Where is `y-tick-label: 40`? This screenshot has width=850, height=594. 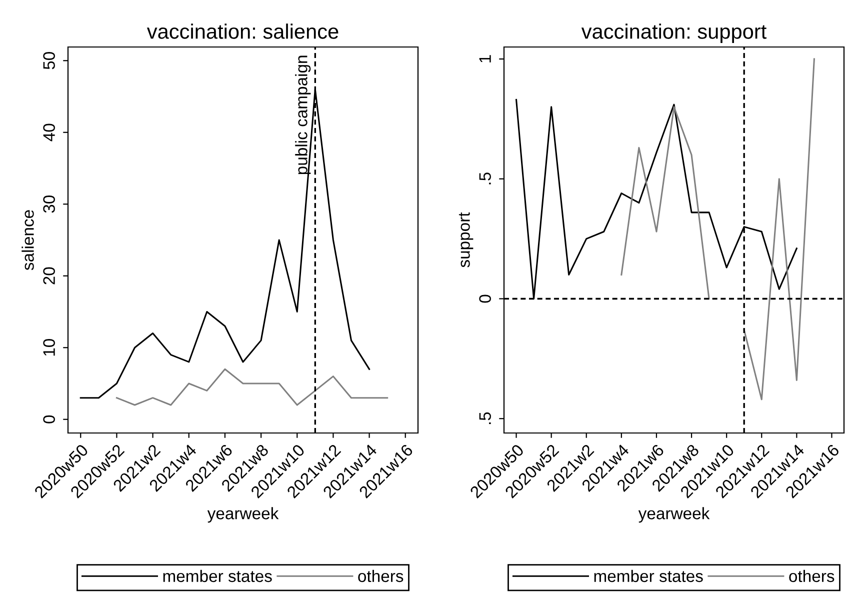 y-tick-label: 40 is located at coordinates (49, 133).